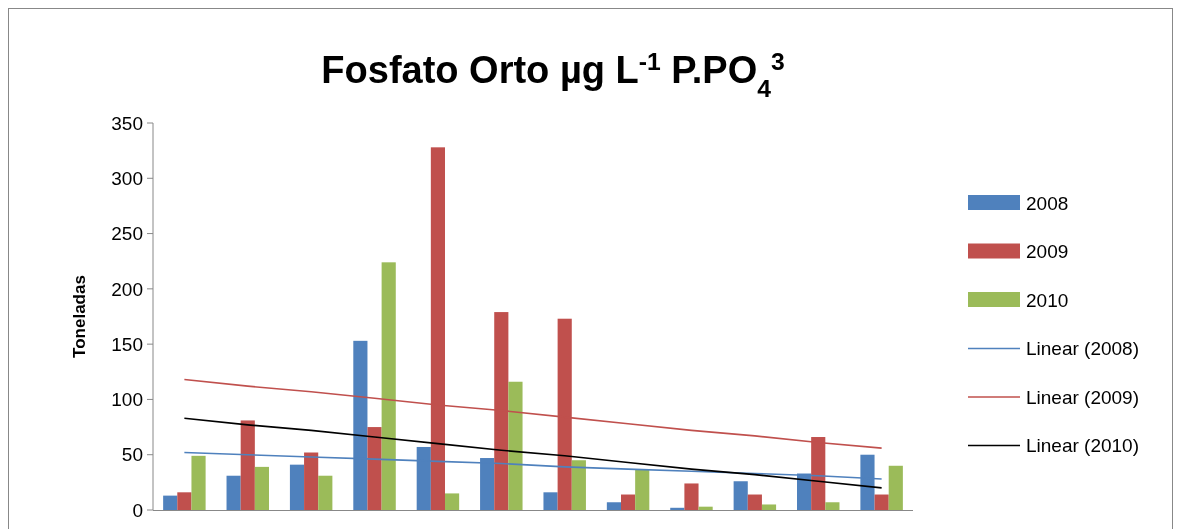 The height and width of the screenshot is (531, 1177). What do you see at coordinates (127, 123) in the screenshot?
I see `y-tick-label: 350` at bounding box center [127, 123].